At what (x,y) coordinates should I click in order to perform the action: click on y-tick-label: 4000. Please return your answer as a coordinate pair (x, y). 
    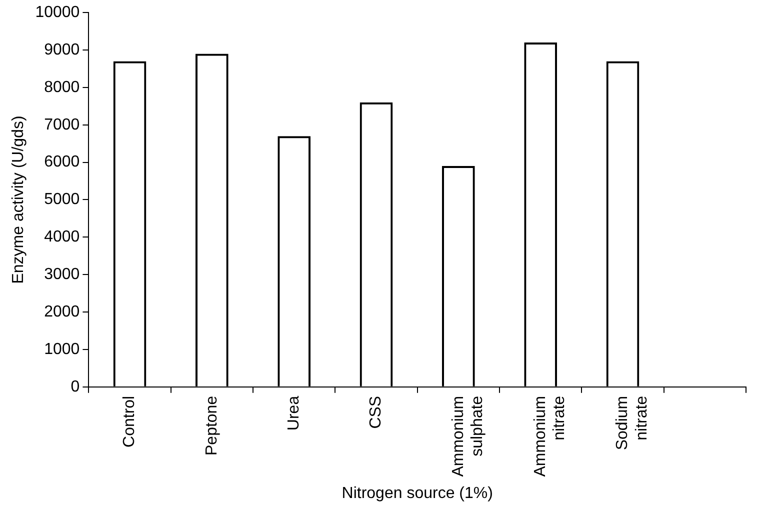
    Looking at the image, I should click on (62, 237).